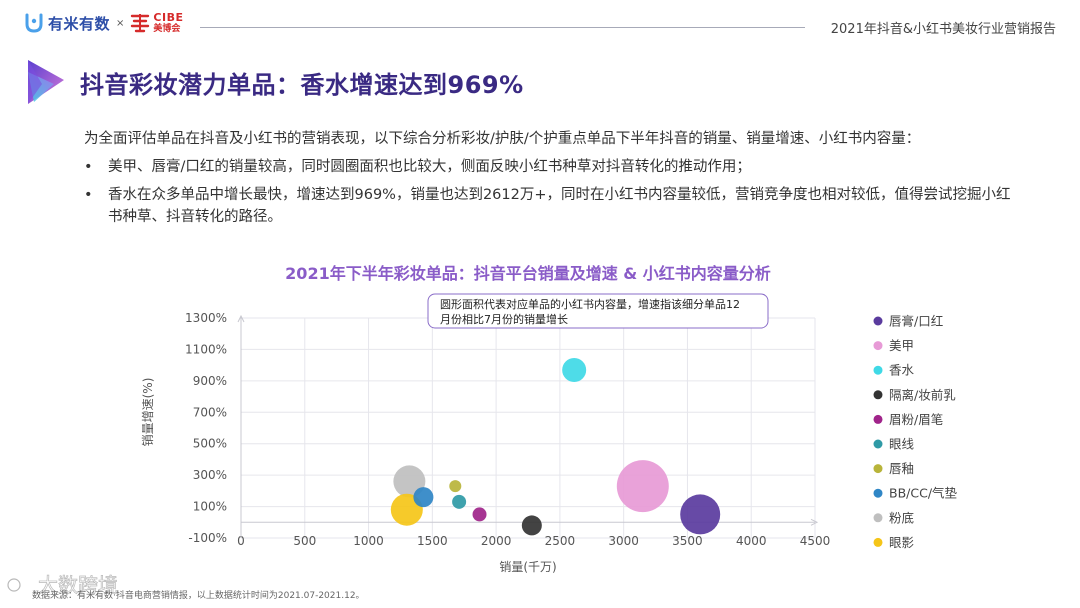 This screenshot has width=1080, height=608. I want to click on x-axis-title: 销量(千万), so click(527, 567).